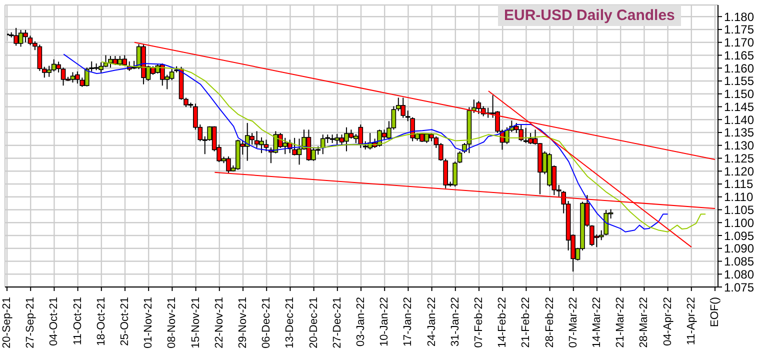  Describe the element at coordinates (550, 322) in the screenshot. I see `x-tick-label: 28-Feb-22` at that location.